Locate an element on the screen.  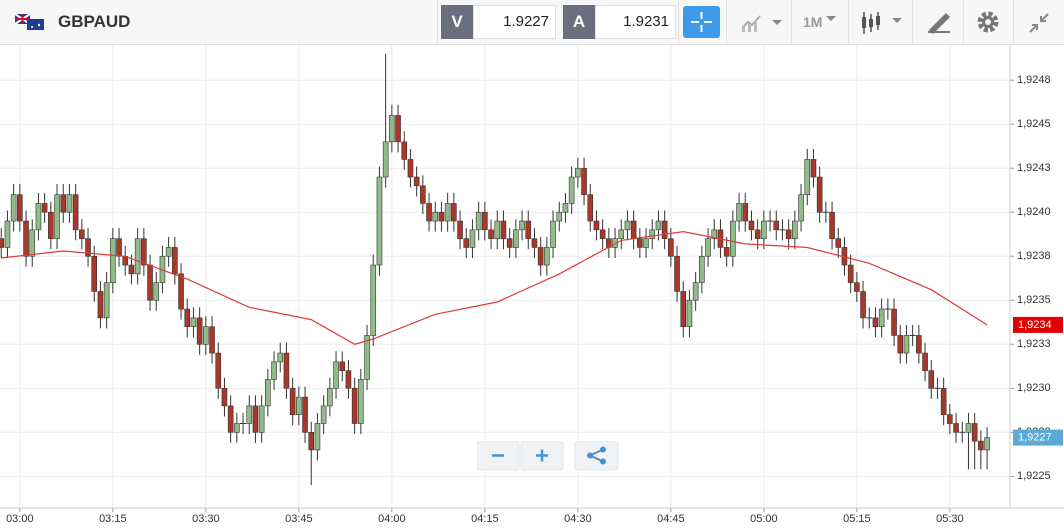
ask-label: A is located at coordinates (579, 22).